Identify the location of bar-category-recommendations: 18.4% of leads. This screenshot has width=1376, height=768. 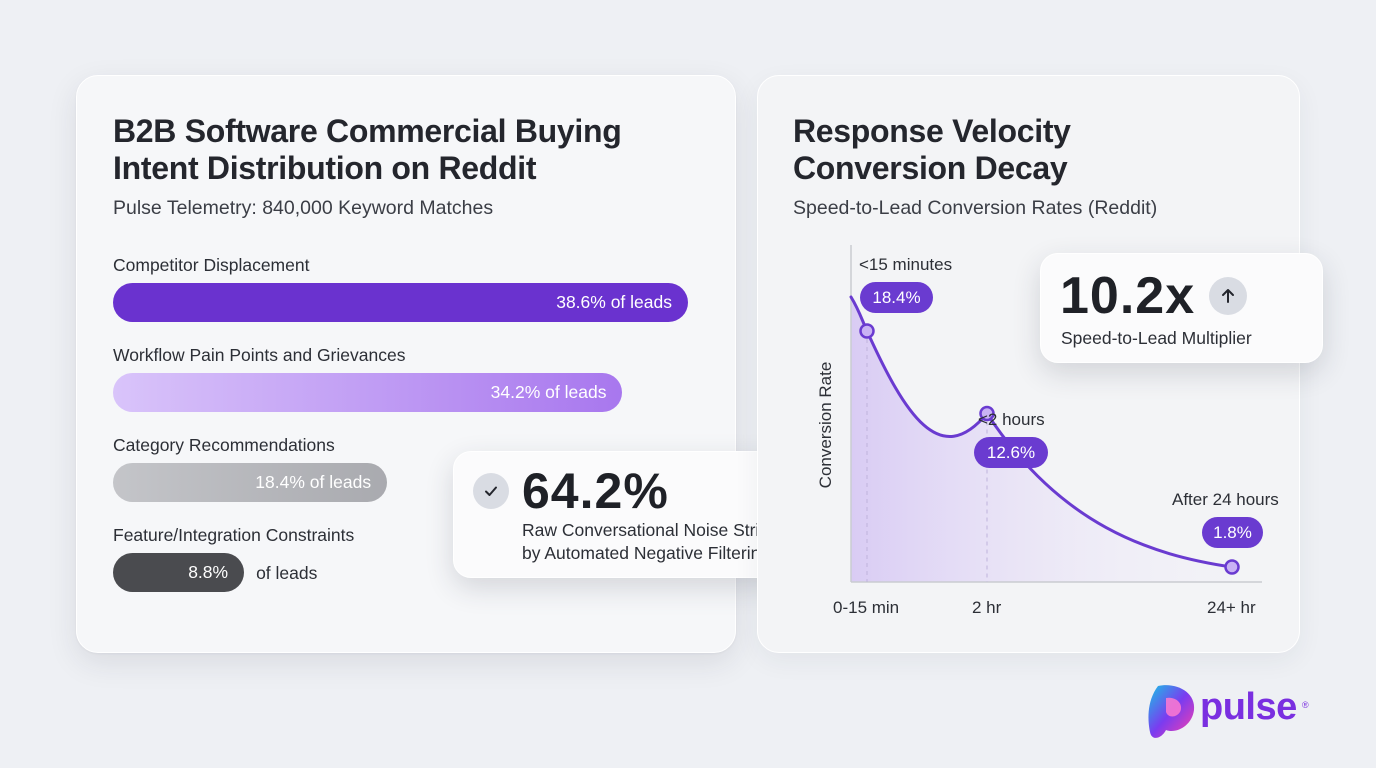
(250, 482).